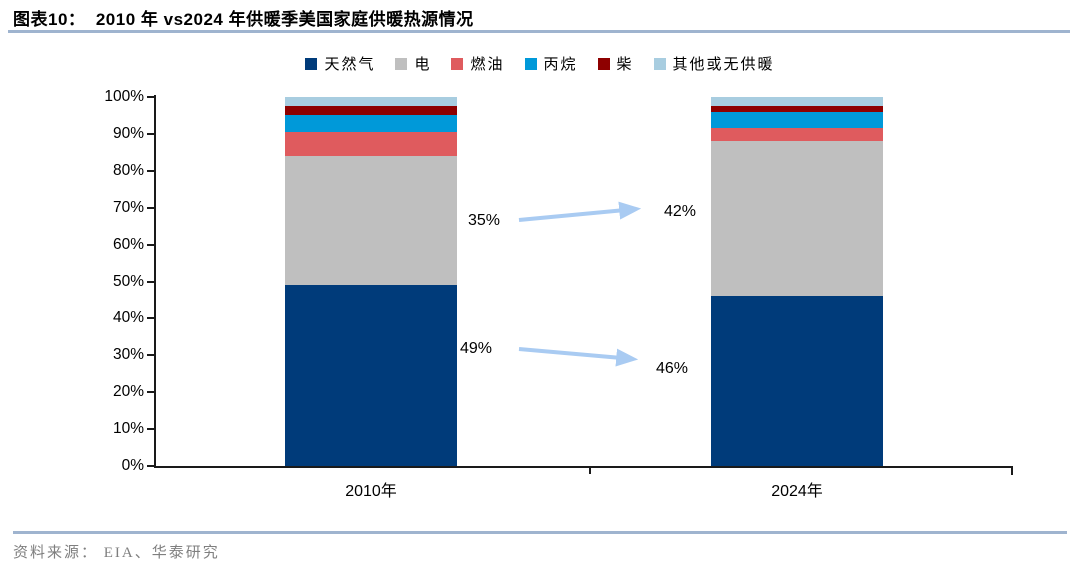  I want to click on legend-label: 其他或无供暖, so click(723, 65).